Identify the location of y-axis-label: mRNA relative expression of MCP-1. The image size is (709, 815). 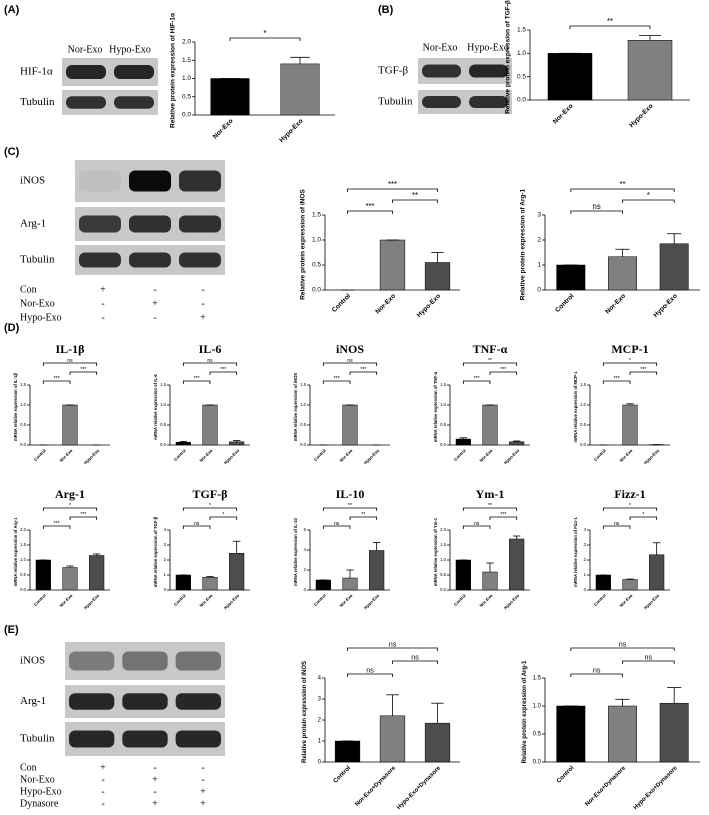
(575, 407).